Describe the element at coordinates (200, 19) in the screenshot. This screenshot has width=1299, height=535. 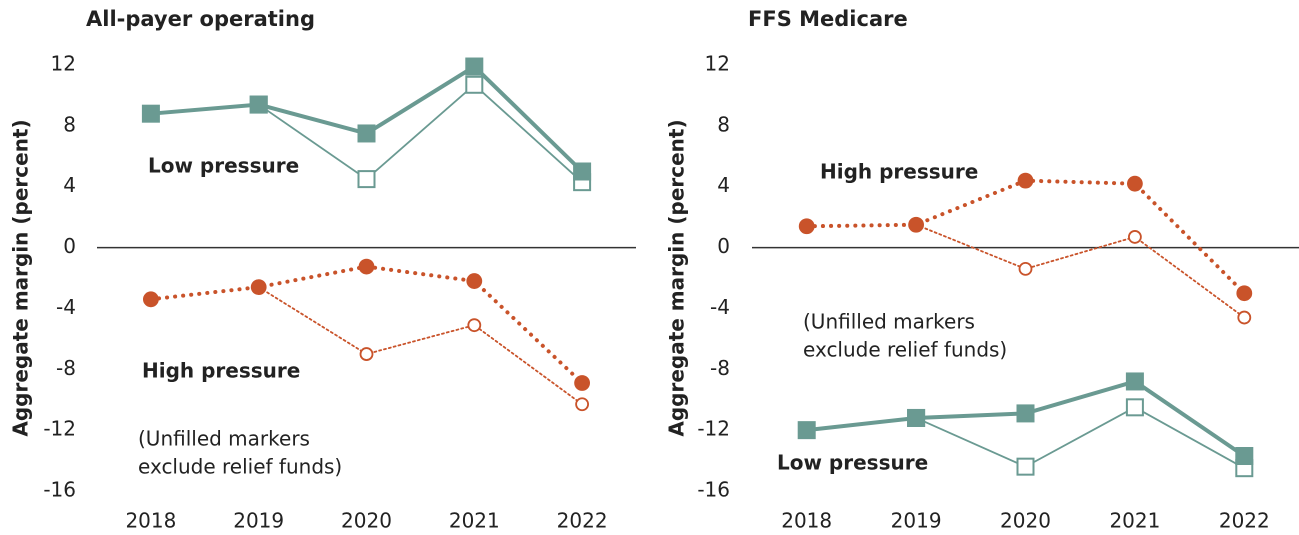
I see `chart-title: All-payer operating` at that location.